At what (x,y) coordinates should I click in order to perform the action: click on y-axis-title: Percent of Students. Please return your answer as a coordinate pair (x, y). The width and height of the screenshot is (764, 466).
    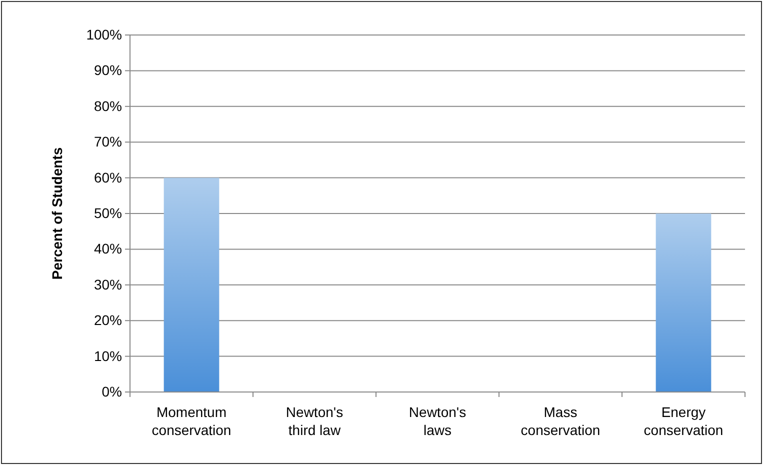
    Looking at the image, I should click on (57, 213).